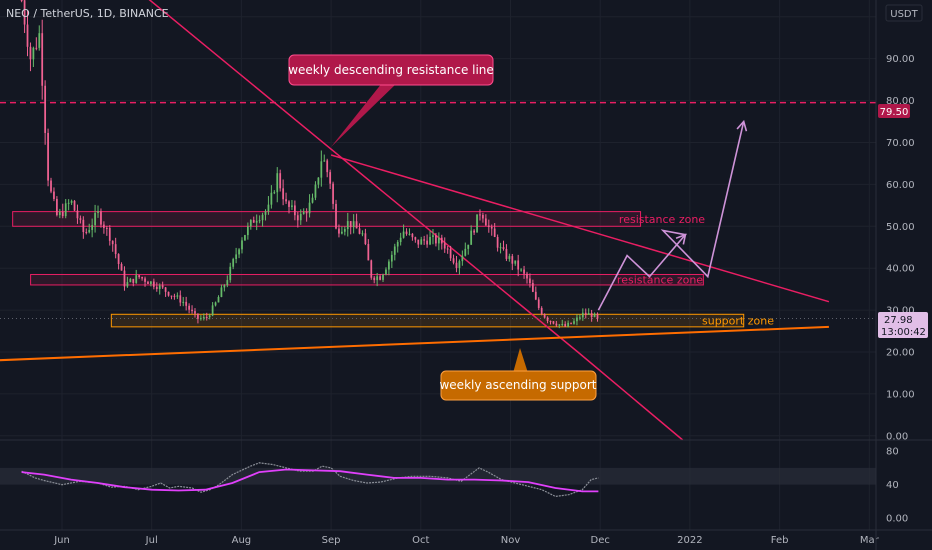 This screenshot has height=550, width=932. What do you see at coordinates (903, 325) in the screenshot?
I see `last-price-badge-box` at bounding box center [903, 325].